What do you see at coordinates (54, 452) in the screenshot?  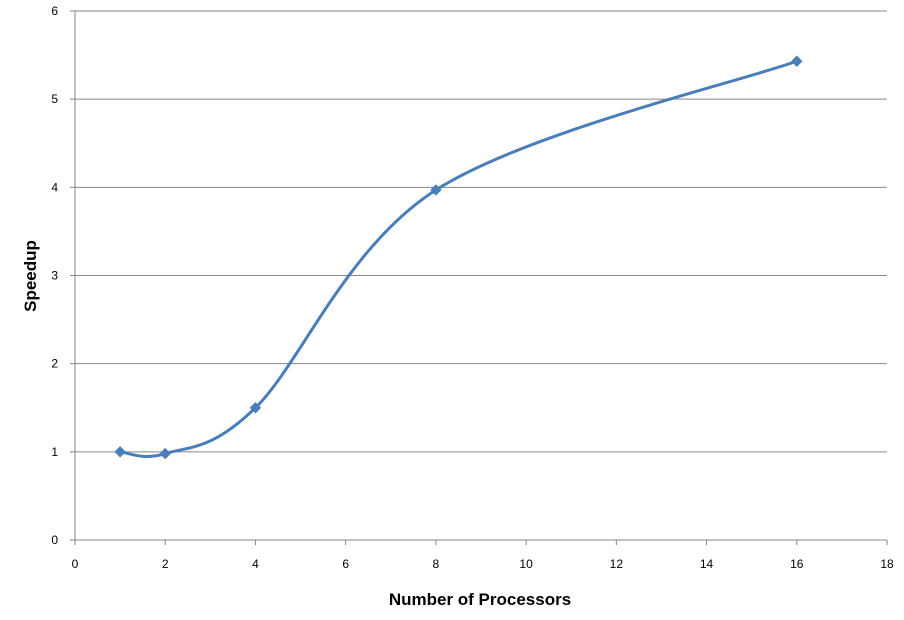 I see `y-tick-label: 1` at bounding box center [54, 452].